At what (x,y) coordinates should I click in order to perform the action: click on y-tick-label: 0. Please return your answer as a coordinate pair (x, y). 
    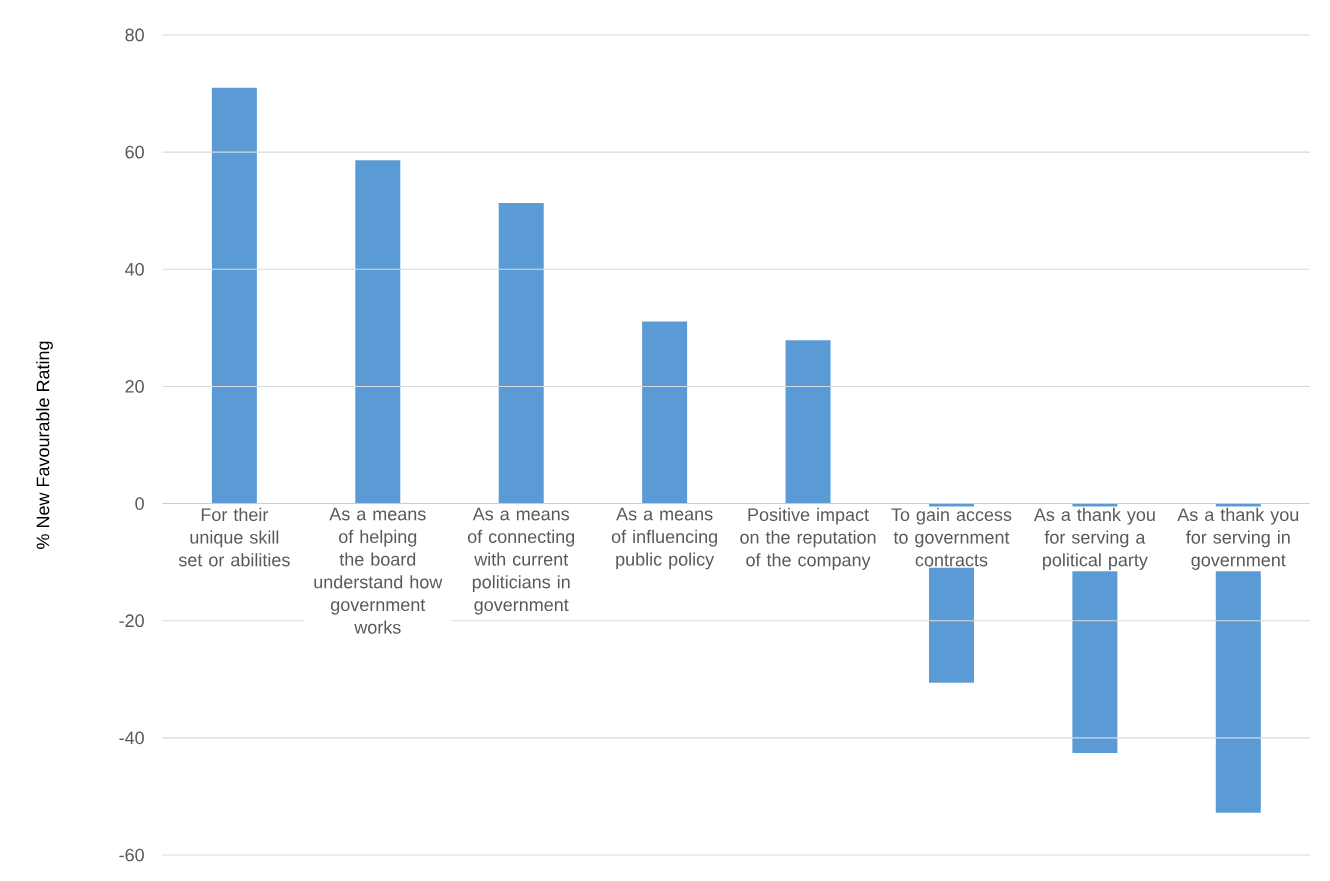
    Looking at the image, I should click on (139, 503).